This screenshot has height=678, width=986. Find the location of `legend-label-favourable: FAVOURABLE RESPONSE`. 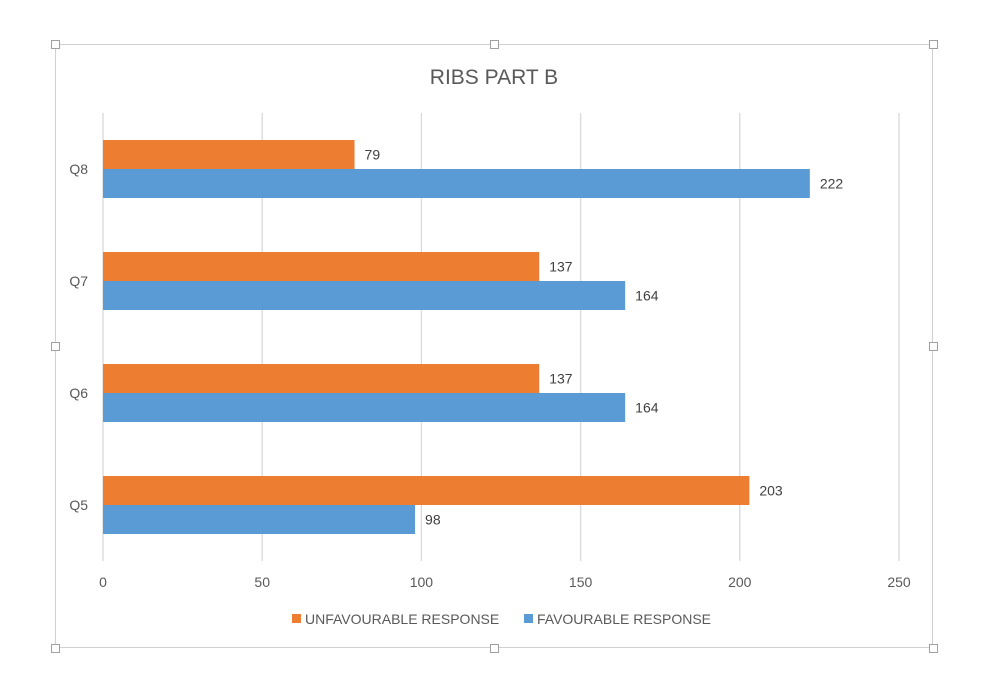

legend-label-favourable: FAVOURABLE RESPONSE is located at coordinates (624, 619).